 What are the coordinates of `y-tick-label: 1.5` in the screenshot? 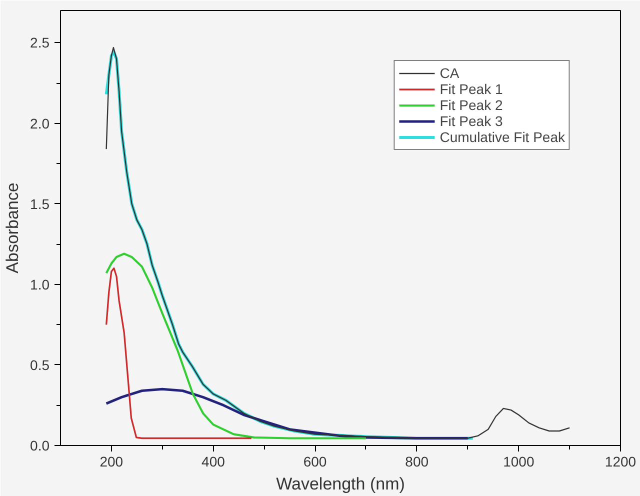 It's located at (40, 204).